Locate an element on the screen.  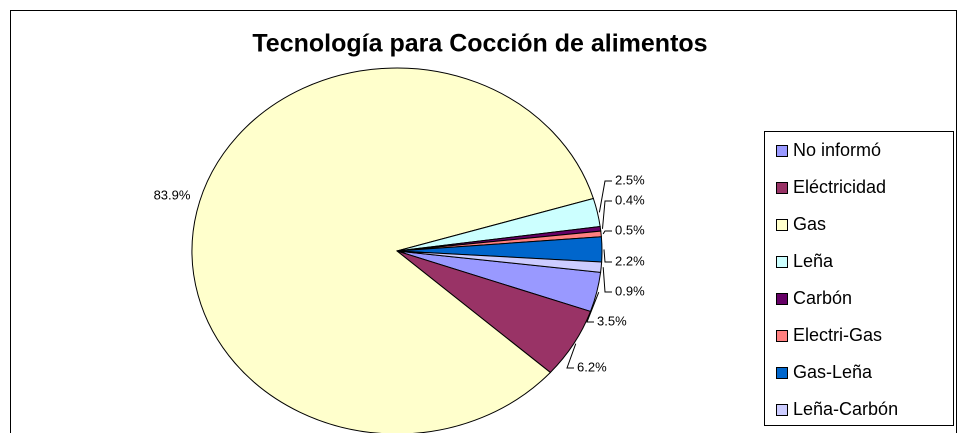
data-label: 83.9% is located at coordinates (172, 194).